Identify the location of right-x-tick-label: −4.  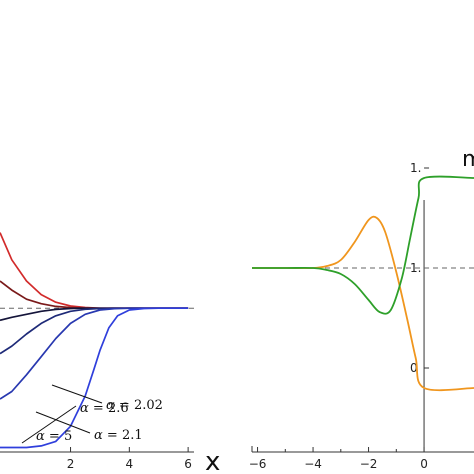
(313, 464).